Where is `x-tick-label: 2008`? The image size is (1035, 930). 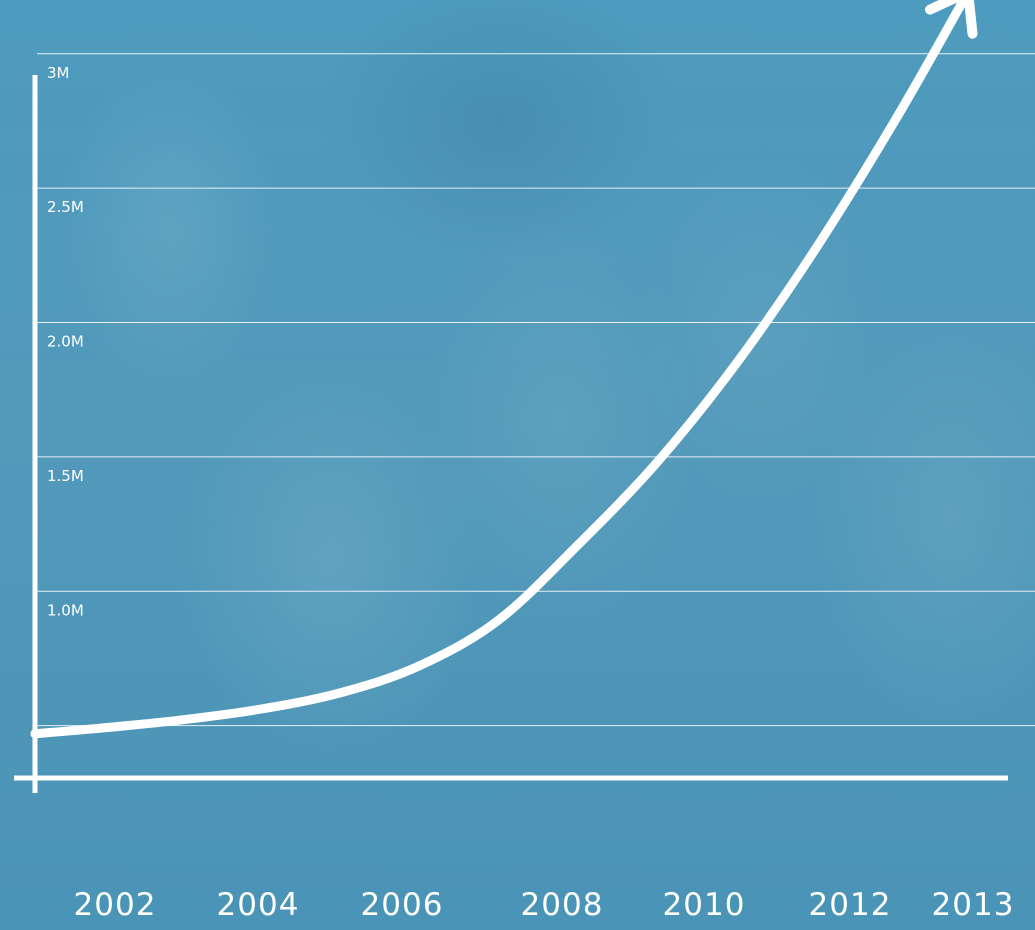
x-tick-label: 2008 is located at coordinates (562, 905).